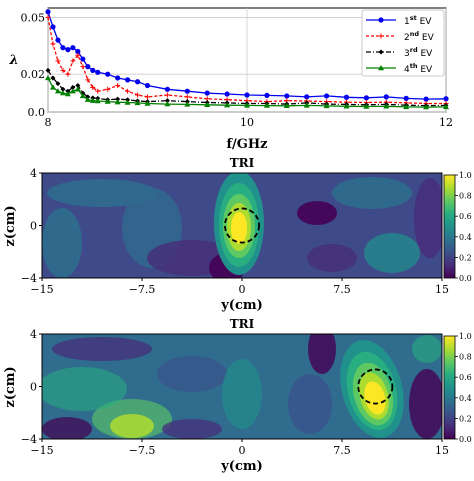 The height and width of the screenshot is (481, 474). I want to click on heatmap-1-dashed-circle, so click(242, 225).